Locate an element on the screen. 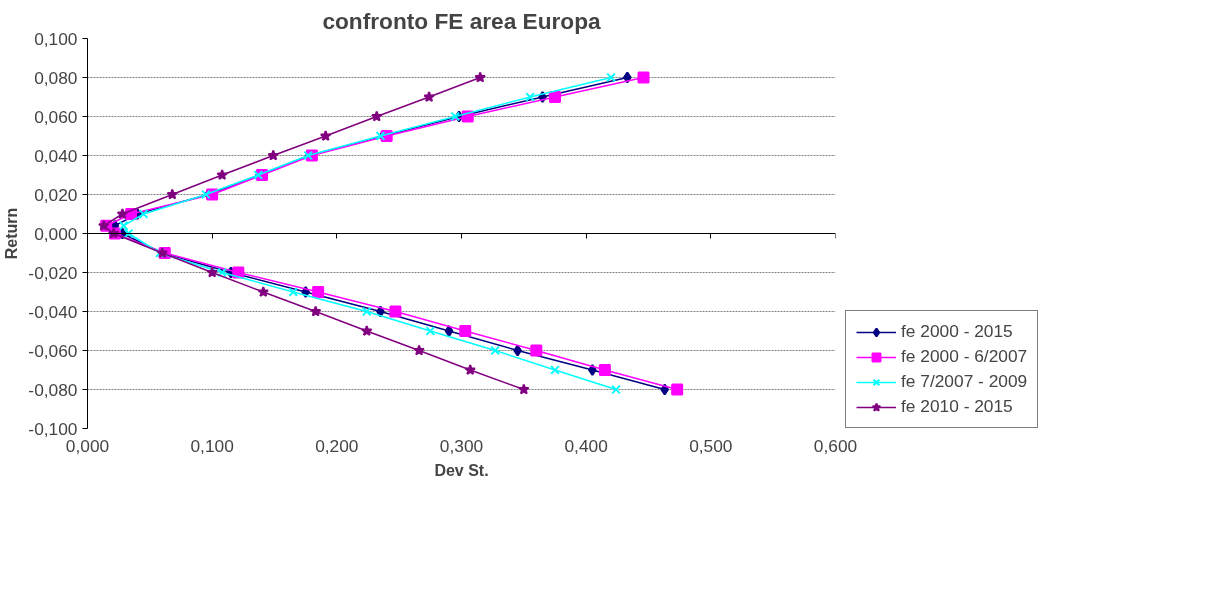 The width and height of the screenshot is (1219, 612). legend-label: fe 2010 - 2015 is located at coordinates (957, 406).